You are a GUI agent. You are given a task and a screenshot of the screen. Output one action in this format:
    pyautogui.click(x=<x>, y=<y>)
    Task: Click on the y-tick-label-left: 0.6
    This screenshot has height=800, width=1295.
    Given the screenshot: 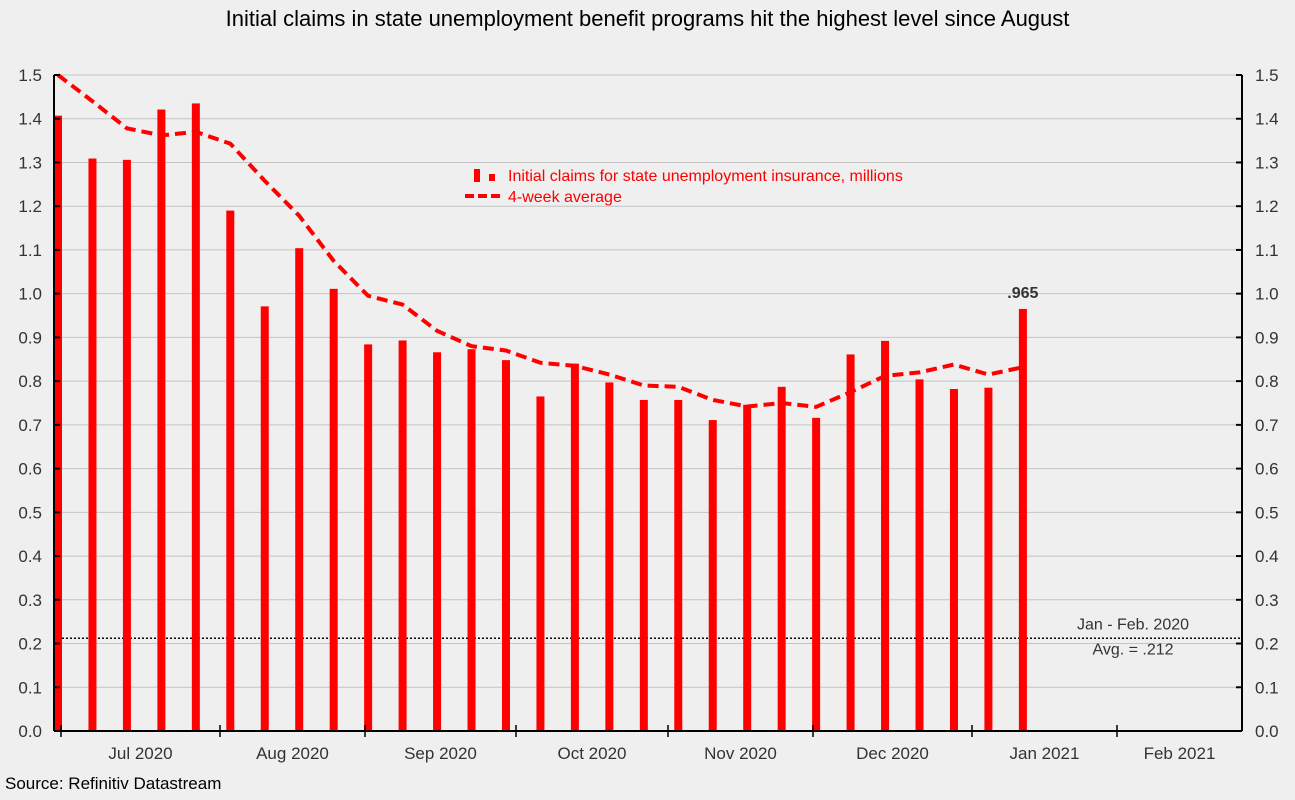 What is the action you would take?
    pyautogui.click(x=30, y=469)
    